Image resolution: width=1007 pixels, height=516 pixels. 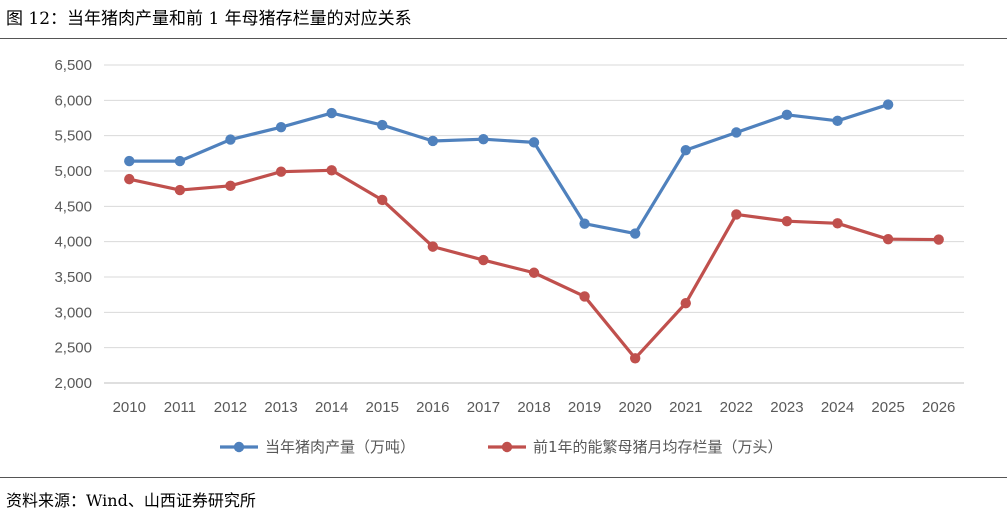 I want to click on x-tick-label: 2011, so click(x=180, y=407).